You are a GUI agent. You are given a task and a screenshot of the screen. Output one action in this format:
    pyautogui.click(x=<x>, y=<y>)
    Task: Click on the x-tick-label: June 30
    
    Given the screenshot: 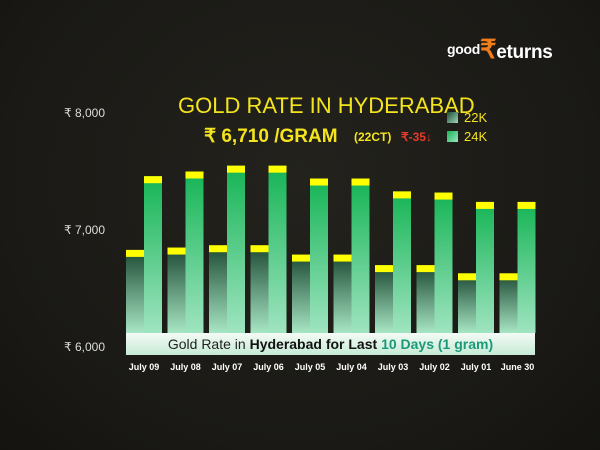 What is the action you would take?
    pyautogui.click(x=517, y=367)
    